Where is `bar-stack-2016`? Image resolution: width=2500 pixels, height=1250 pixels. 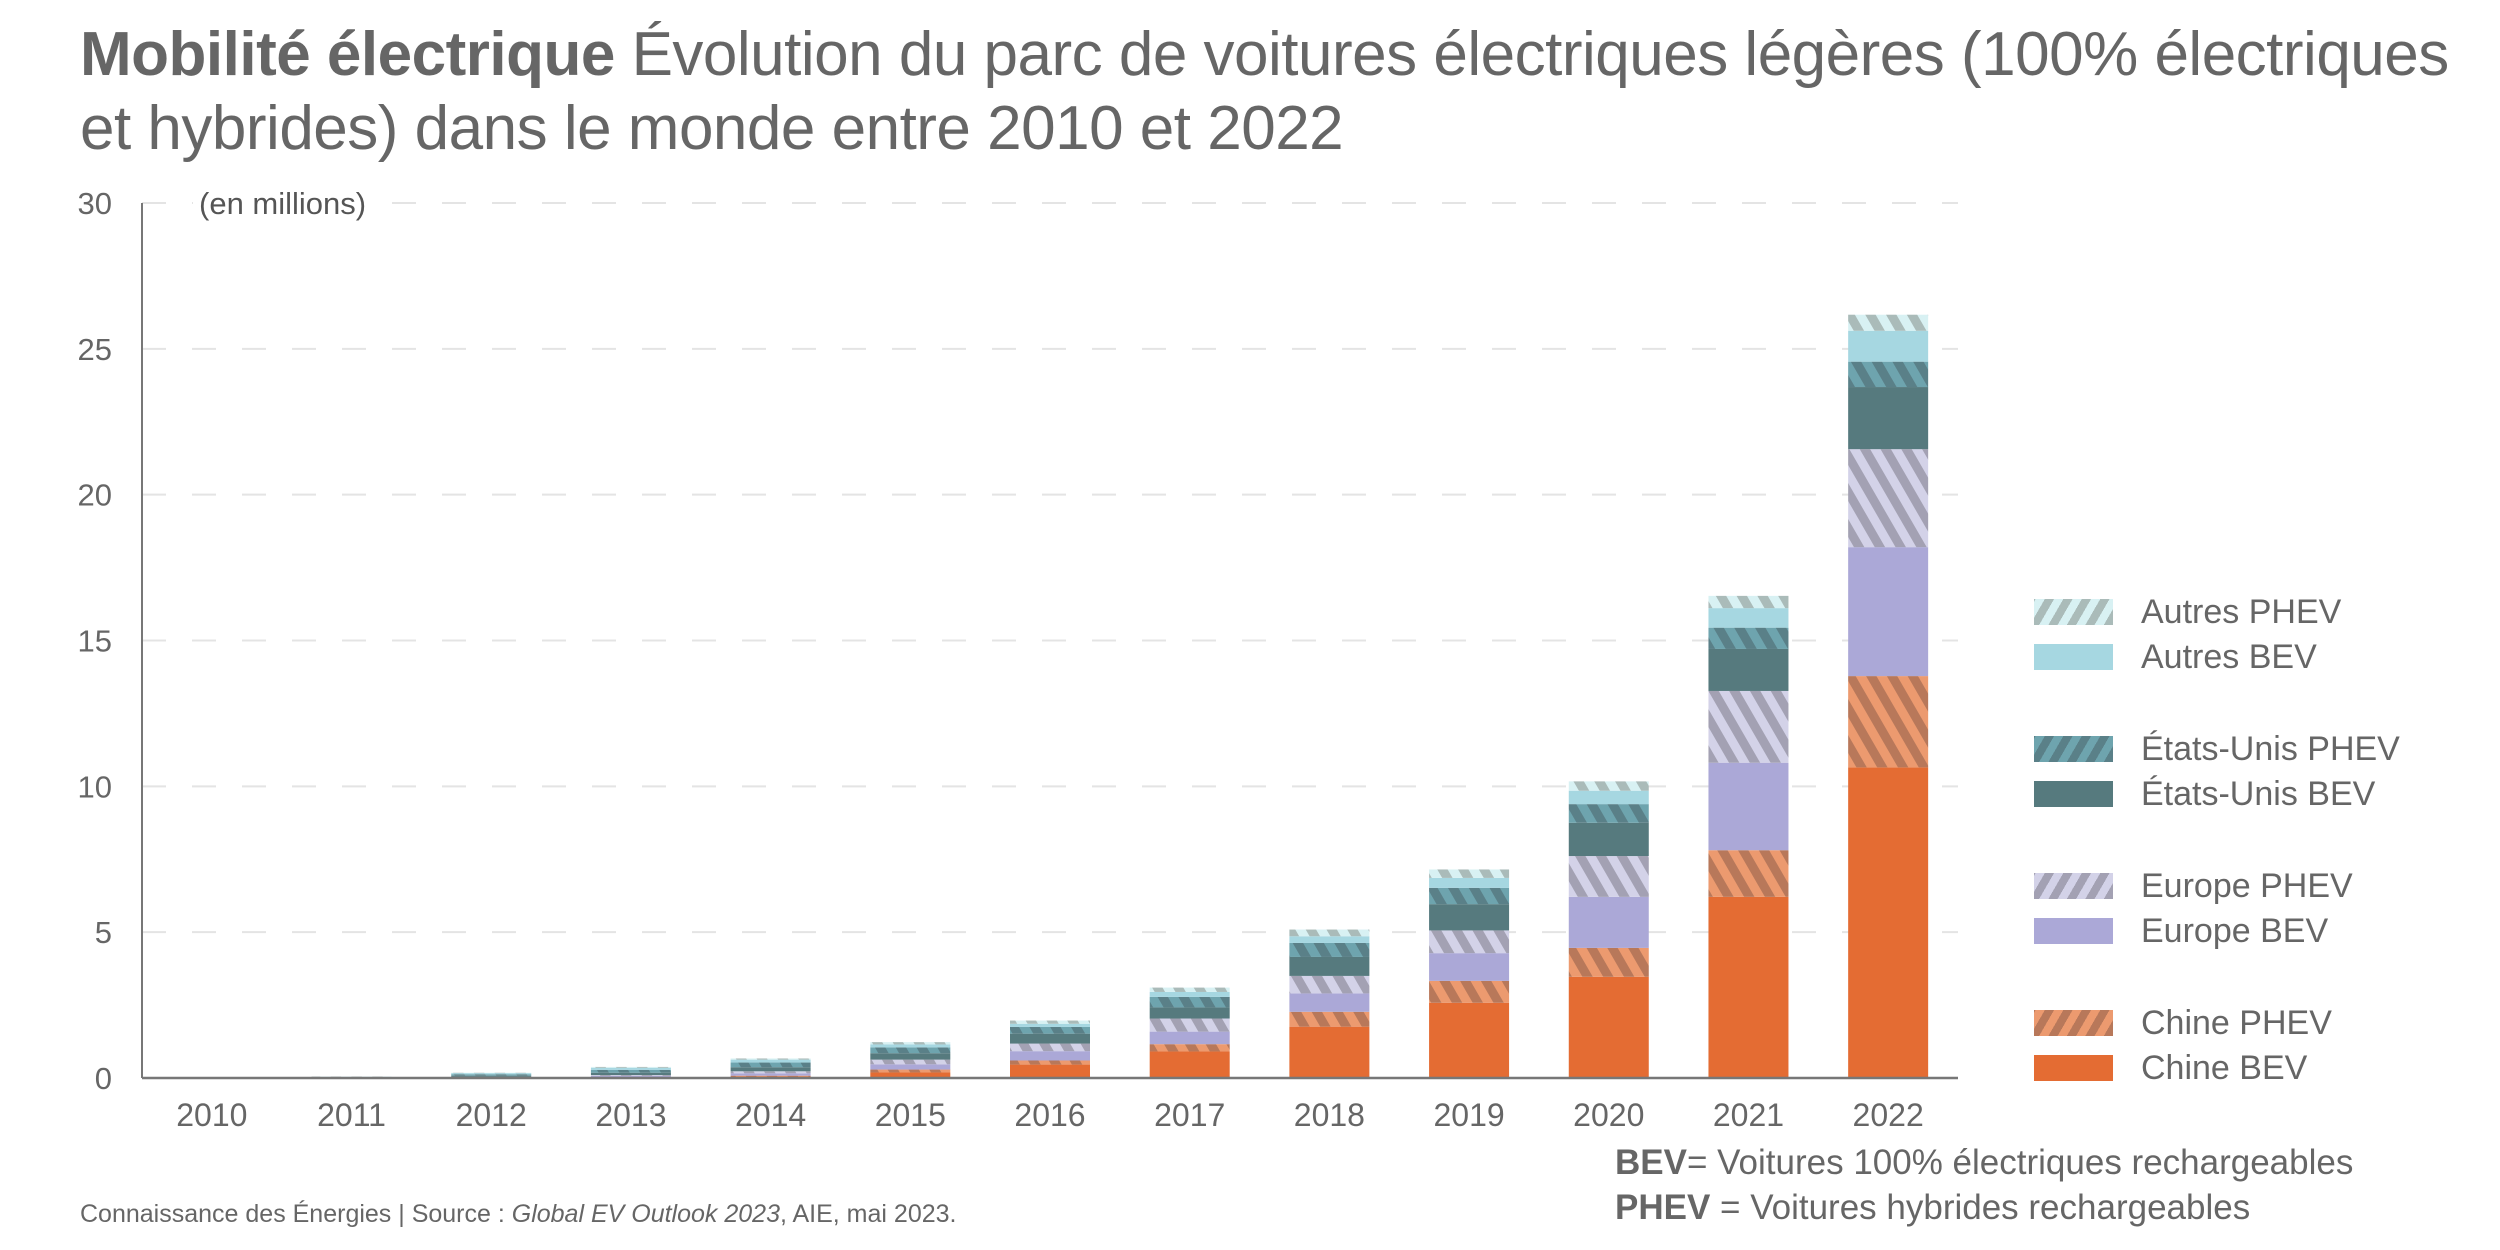 bar-stack-2016 is located at coordinates (1050, 1049).